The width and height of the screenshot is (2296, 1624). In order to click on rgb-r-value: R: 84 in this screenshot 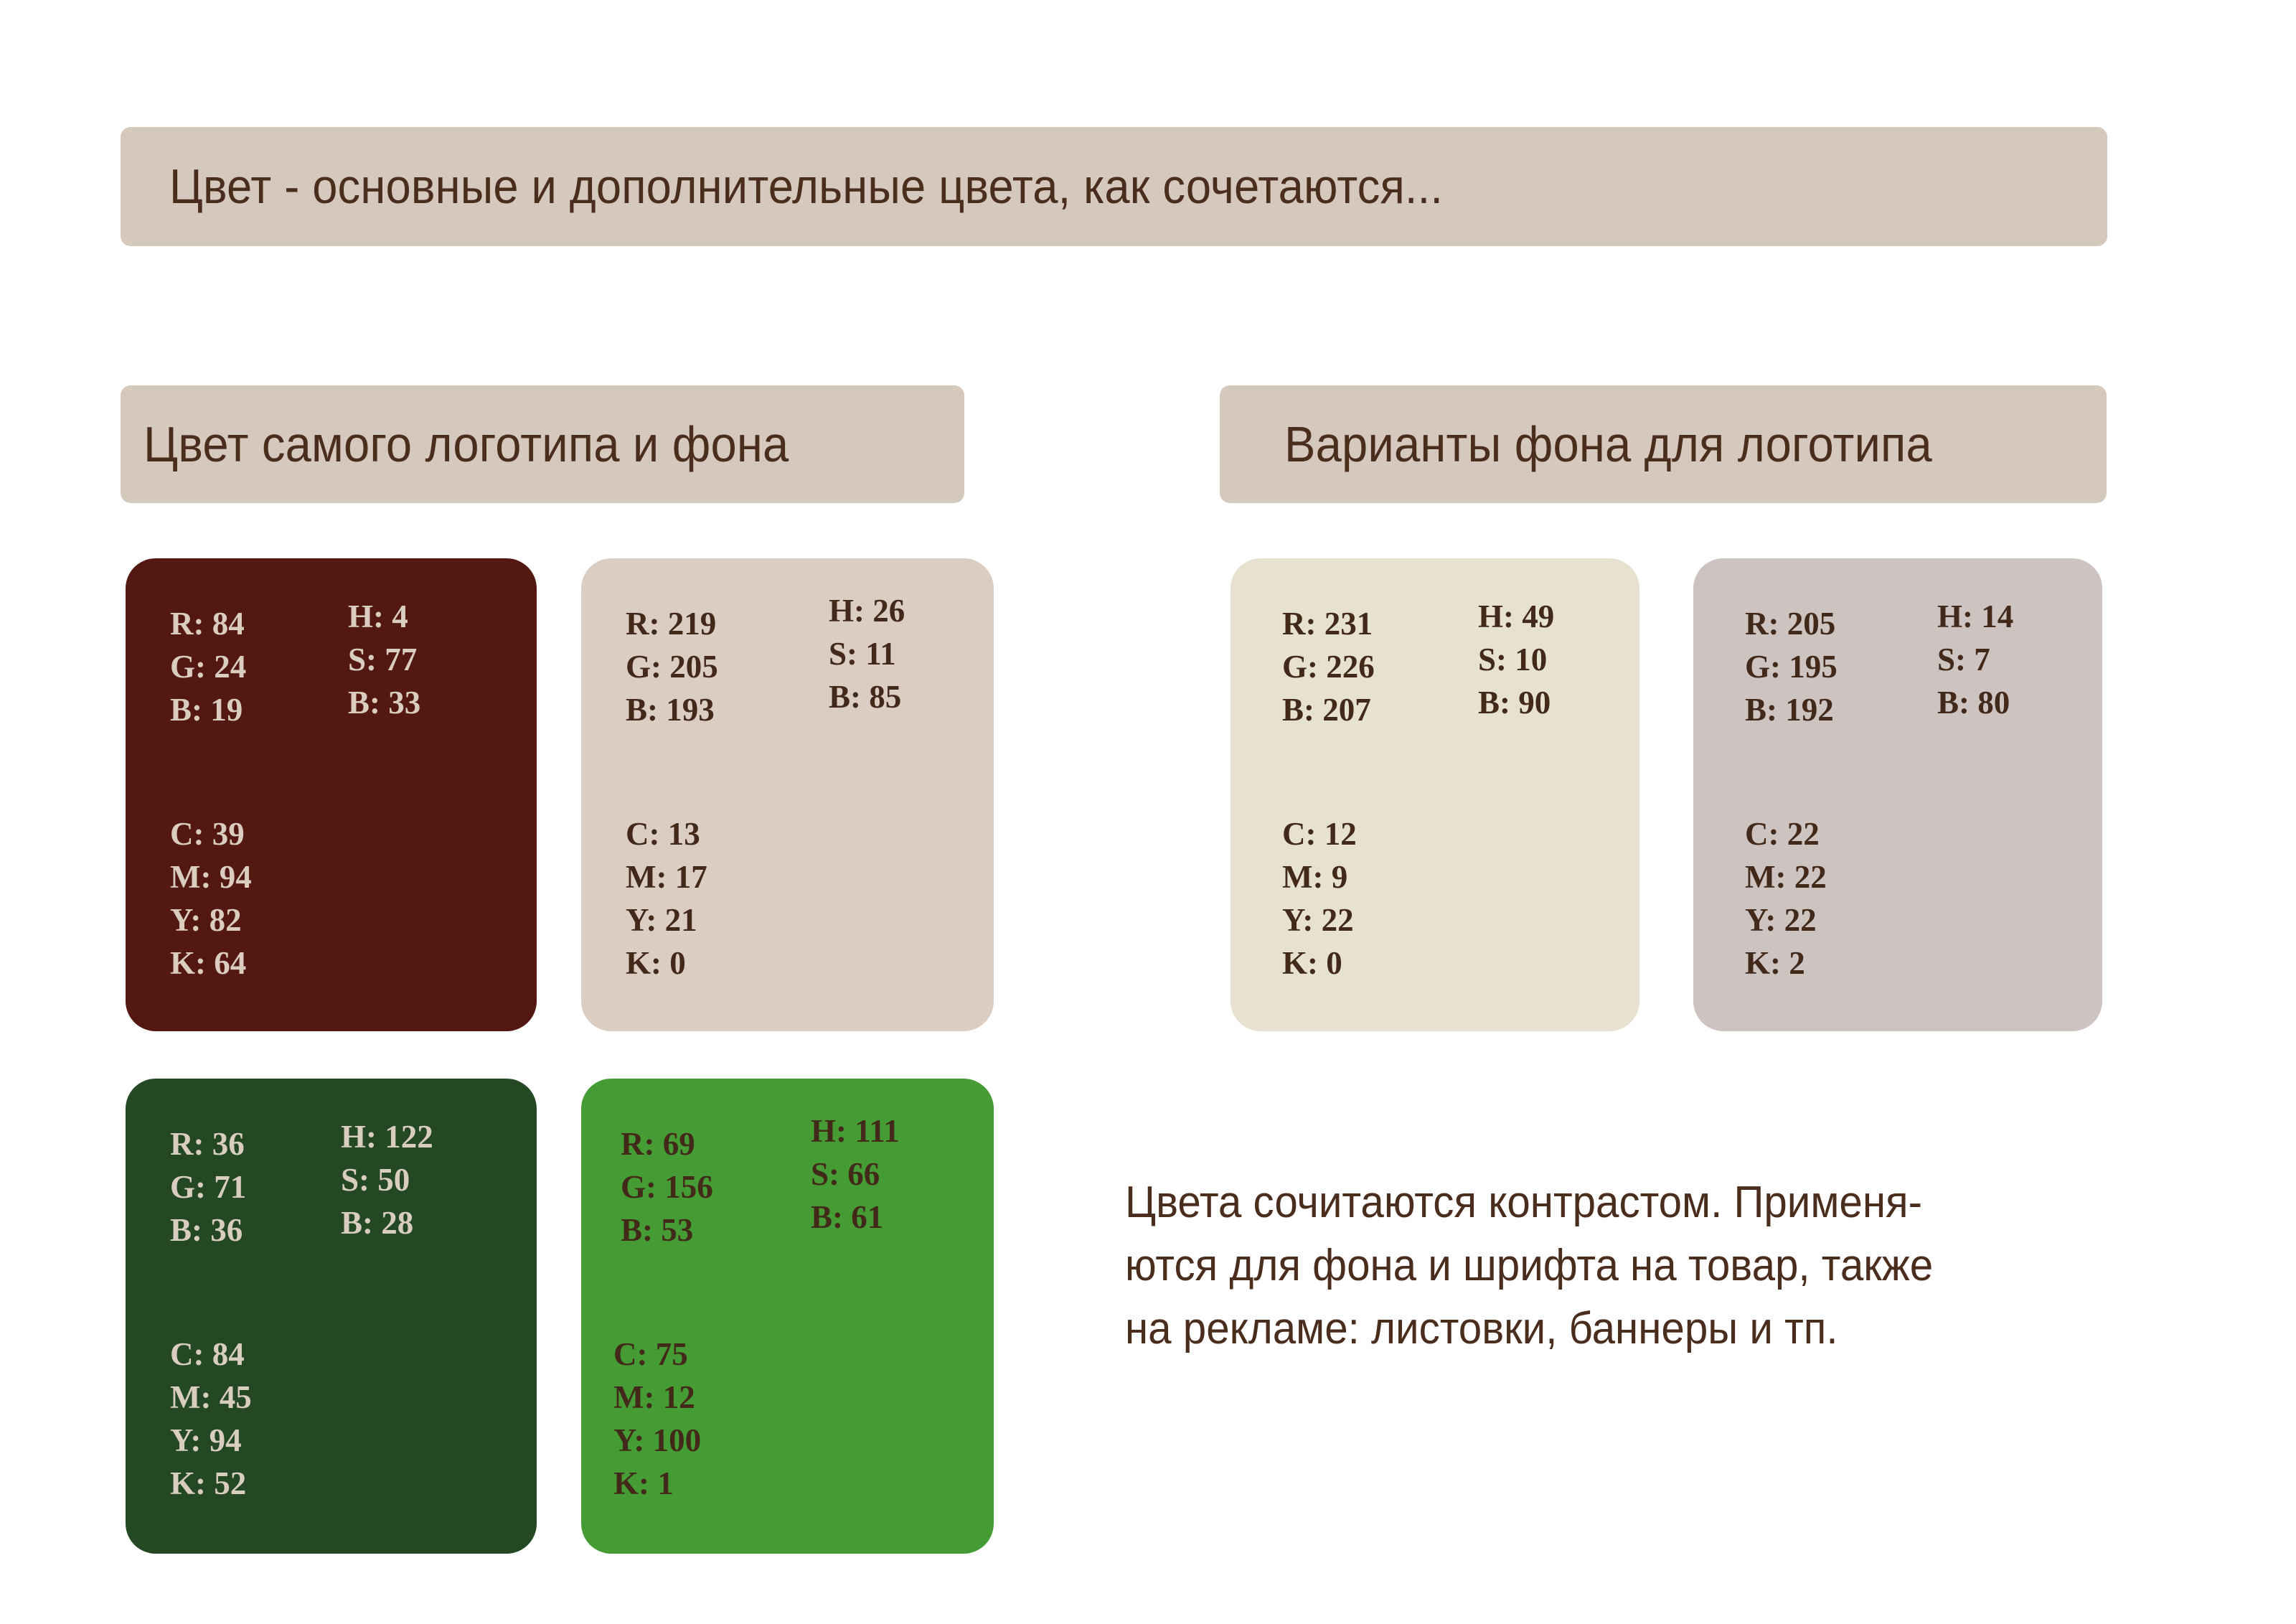, I will do `click(207, 624)`.